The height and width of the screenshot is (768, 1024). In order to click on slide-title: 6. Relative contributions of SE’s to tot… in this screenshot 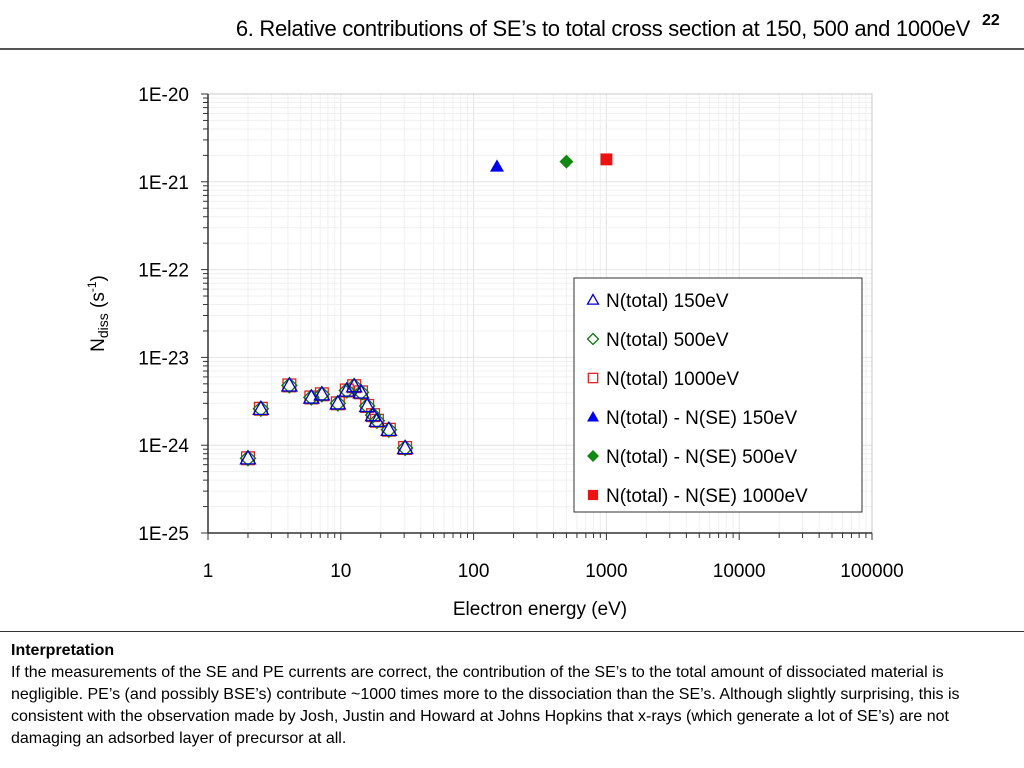, I will do `click(602, 28)`.